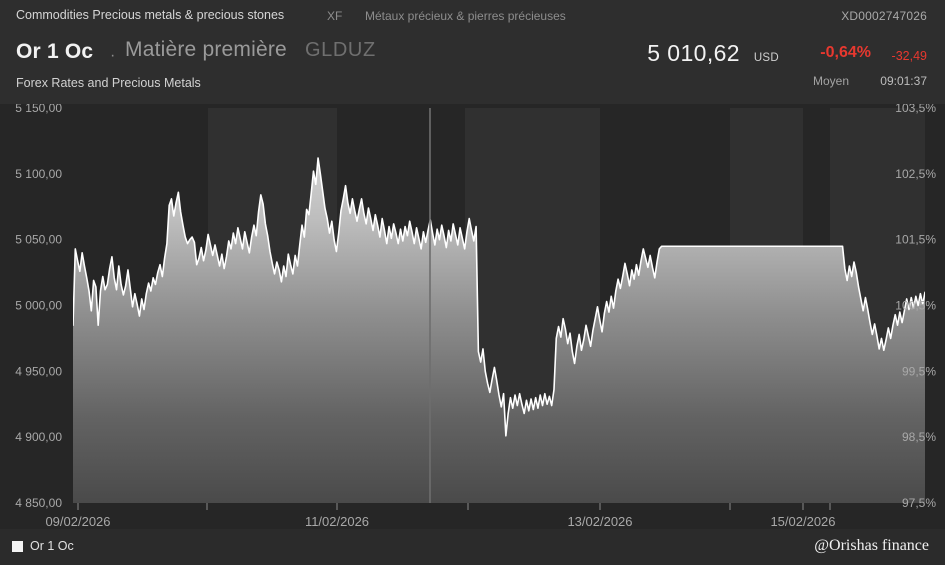 The width and height of the screenshot is (945, 565). Describe the element at coordinates (830, 81) in the screenshot. I see `price-type-label: Moyen` at that location.